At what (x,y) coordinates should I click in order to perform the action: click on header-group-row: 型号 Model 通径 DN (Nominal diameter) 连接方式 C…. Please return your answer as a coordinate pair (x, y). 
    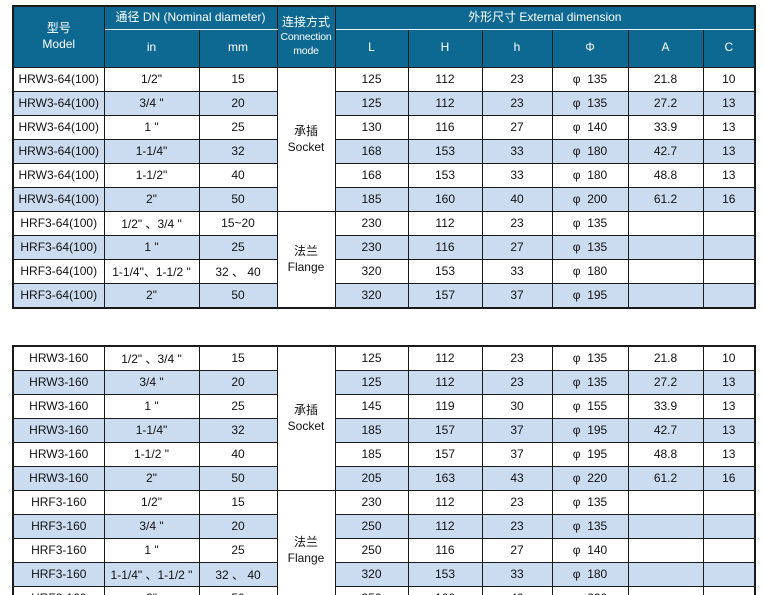
    Looking at the image, I should click on (384, 36).